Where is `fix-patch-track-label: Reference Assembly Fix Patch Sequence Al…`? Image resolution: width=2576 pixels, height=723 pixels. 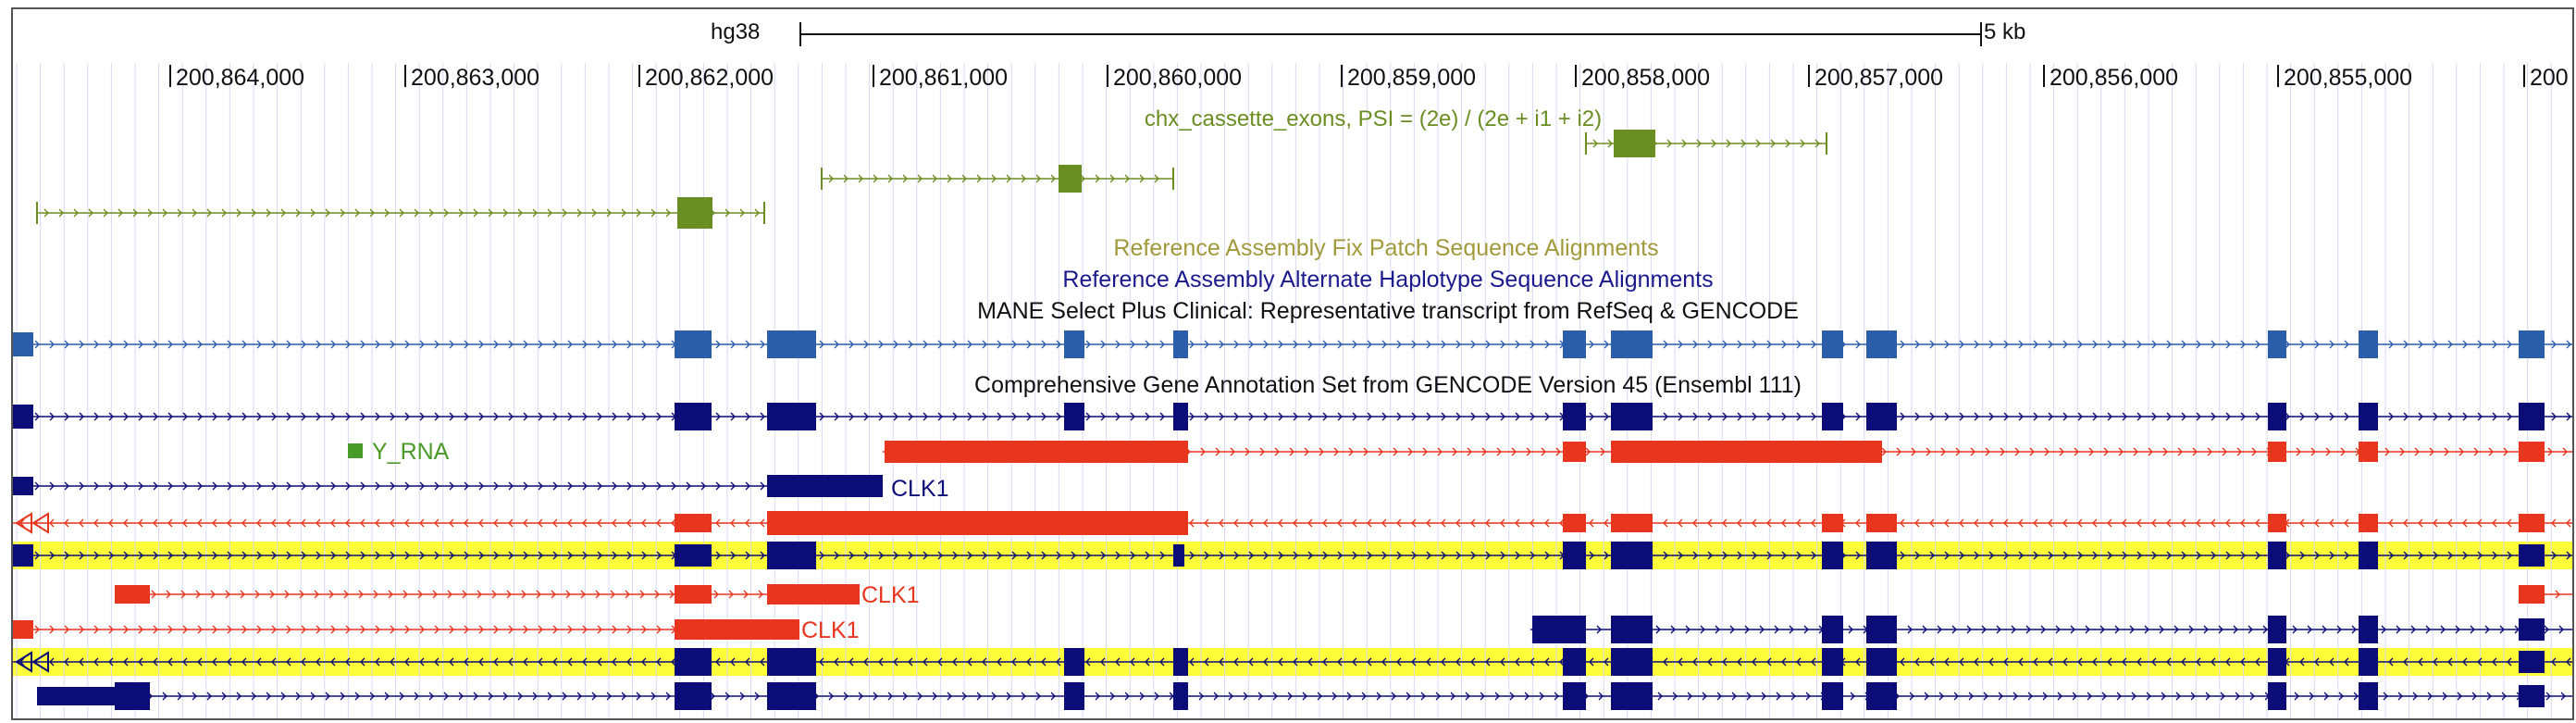 fix-patch-track-label: Reference Assembly Fix Patch Sequence Al… is located at coordinates (1385, 248).